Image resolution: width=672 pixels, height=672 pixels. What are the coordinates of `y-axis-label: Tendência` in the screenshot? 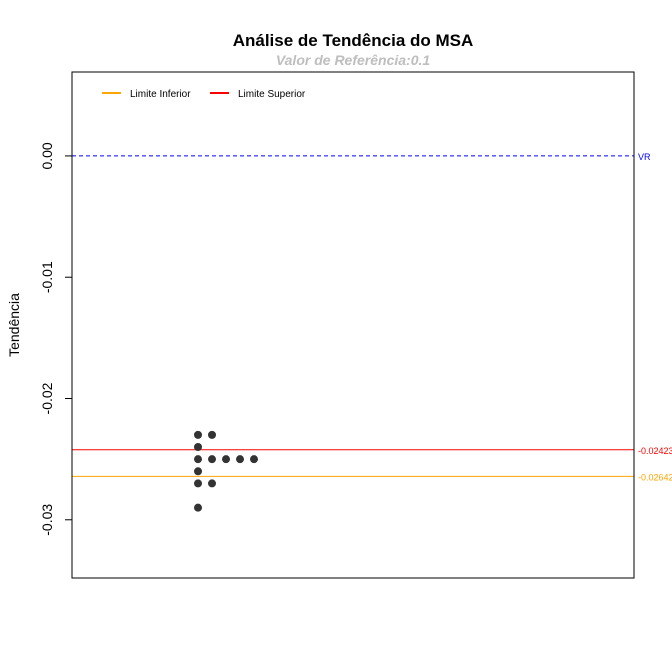 It's located at (14, 325).